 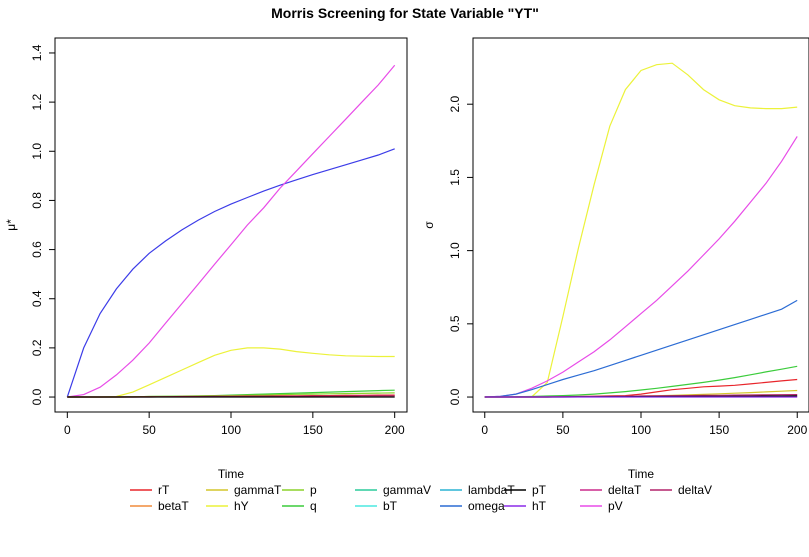 What do you see at coordinates (455, 104) in the screenshot?
I see `y-tick-label: 2.0` at bounding box center [455, 104].